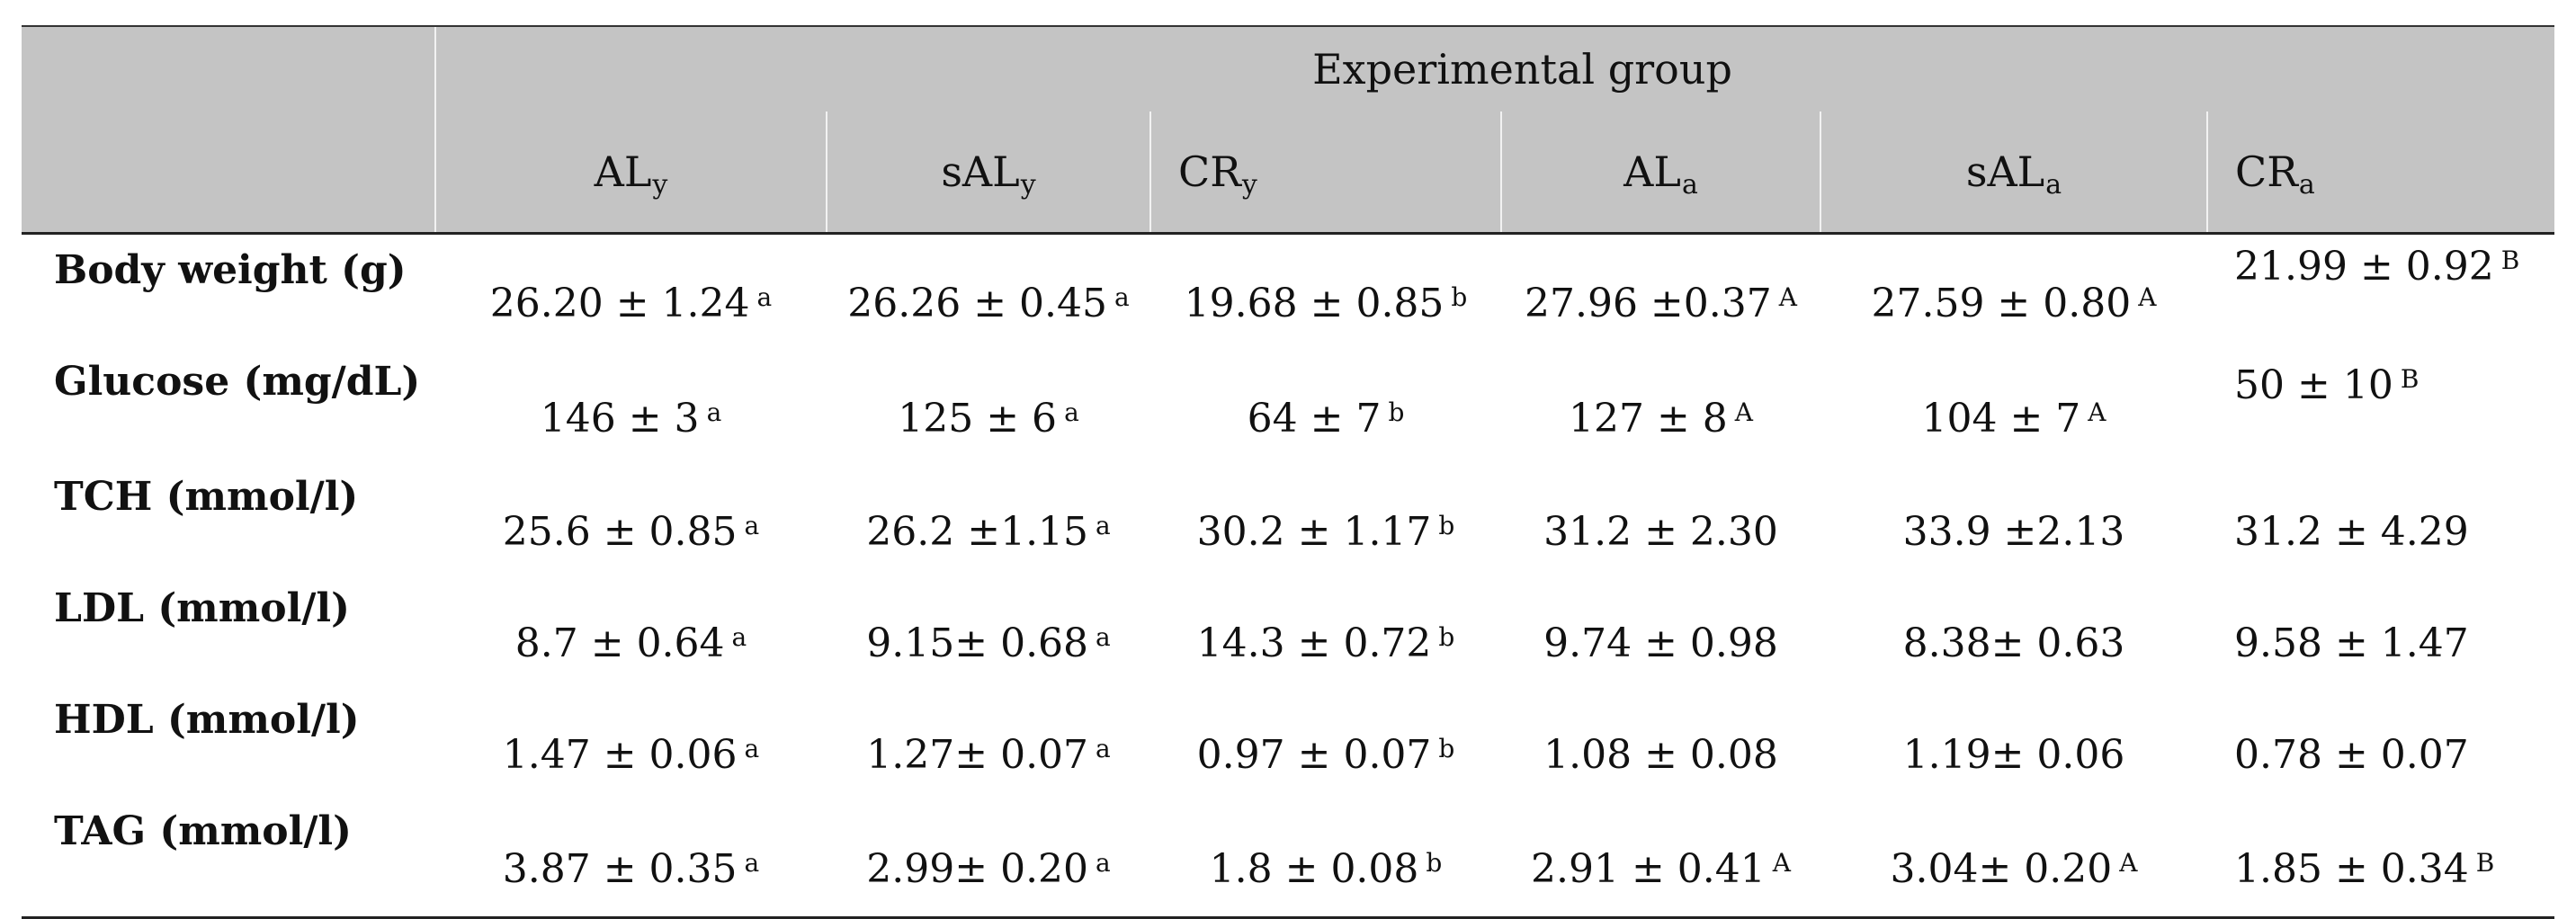  Describe the element at coordinates (631, 632) in the screenshot. I see `table-cell: 8.7 ± 0.64 a` at that location.